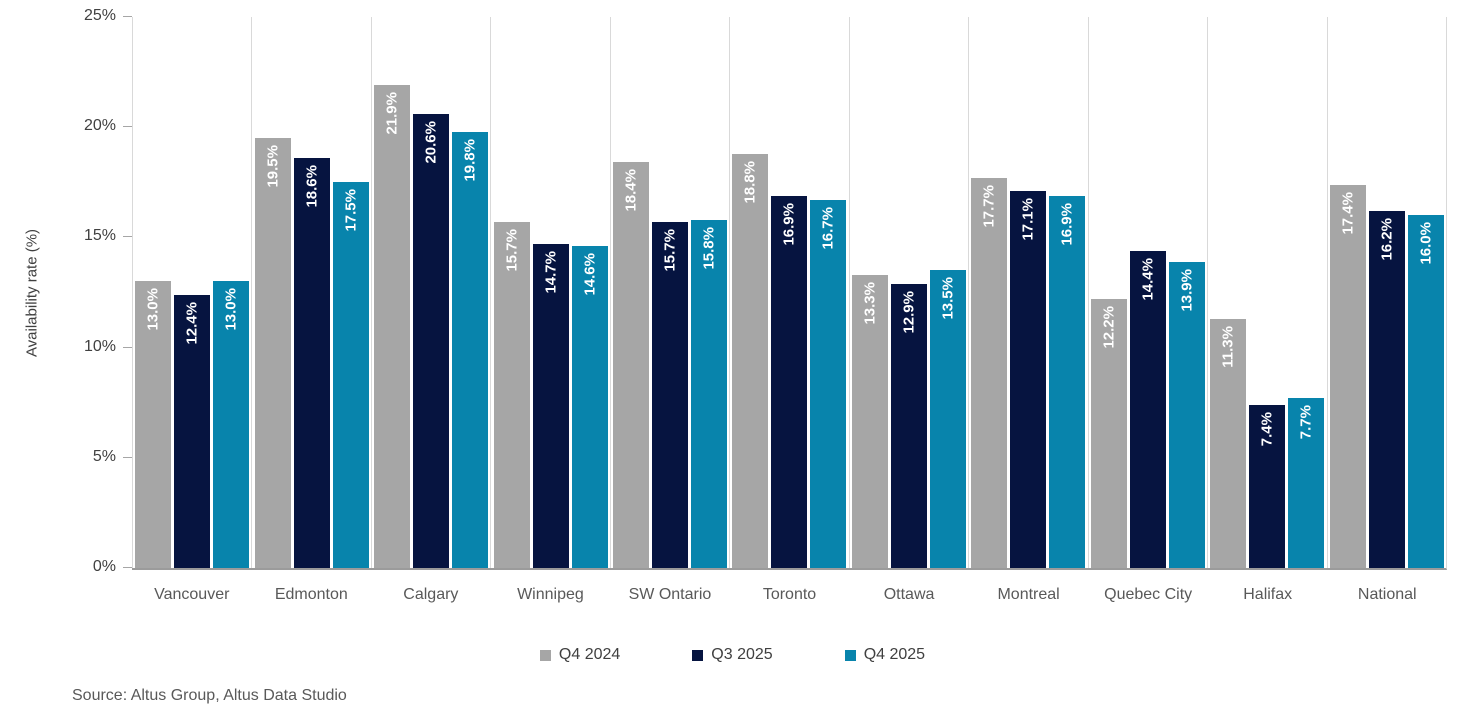 This screenshot has width=1465, height=722. What do you see at coordinates (947, 419) in the screenshot?
I see `bar-ottawa-q4-2025: 13.5%` at bounding box center [947, 419].